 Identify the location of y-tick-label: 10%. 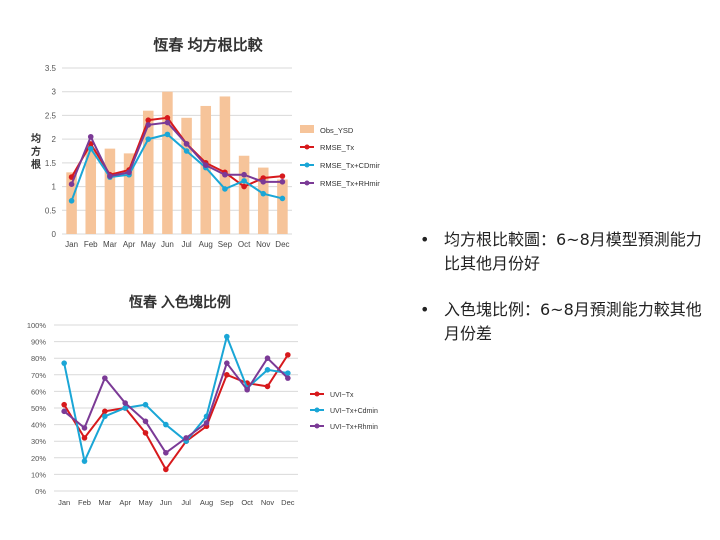
(38, 474).